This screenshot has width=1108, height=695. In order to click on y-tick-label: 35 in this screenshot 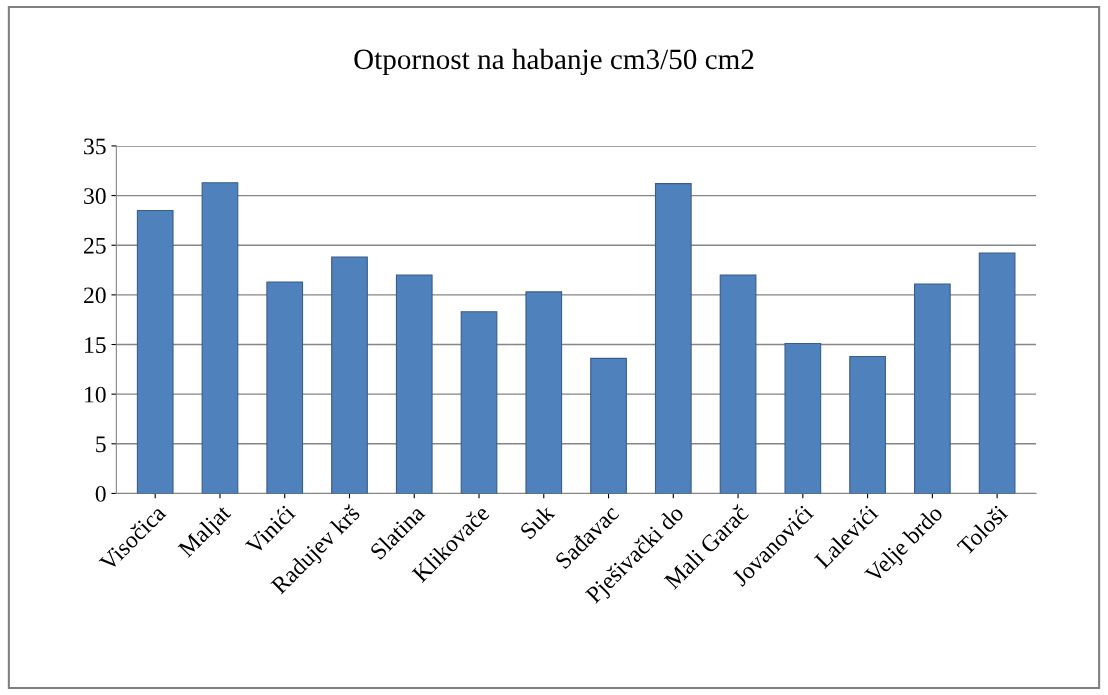, I will do `click(95, 146)`.